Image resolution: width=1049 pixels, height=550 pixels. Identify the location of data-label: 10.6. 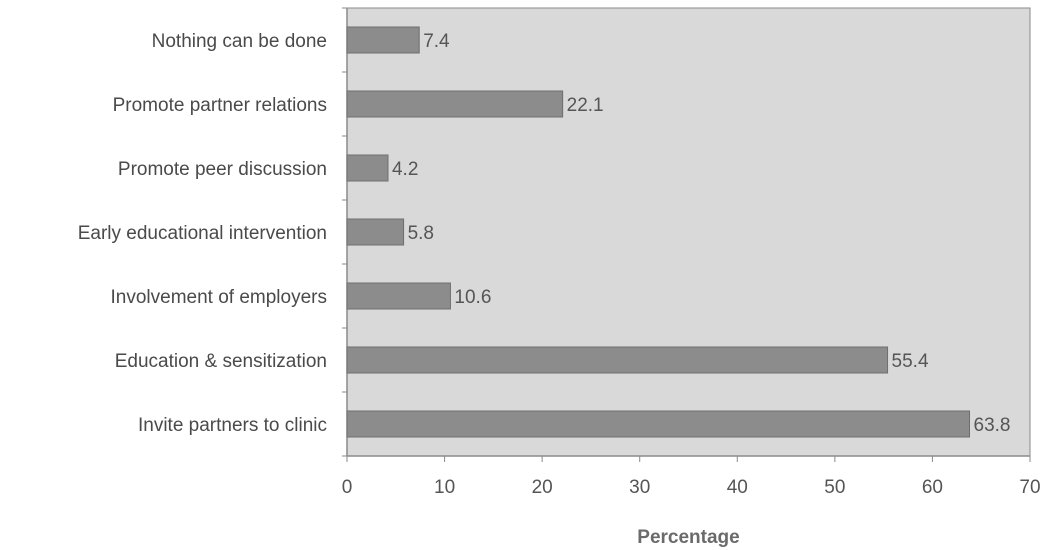
(472, 297).